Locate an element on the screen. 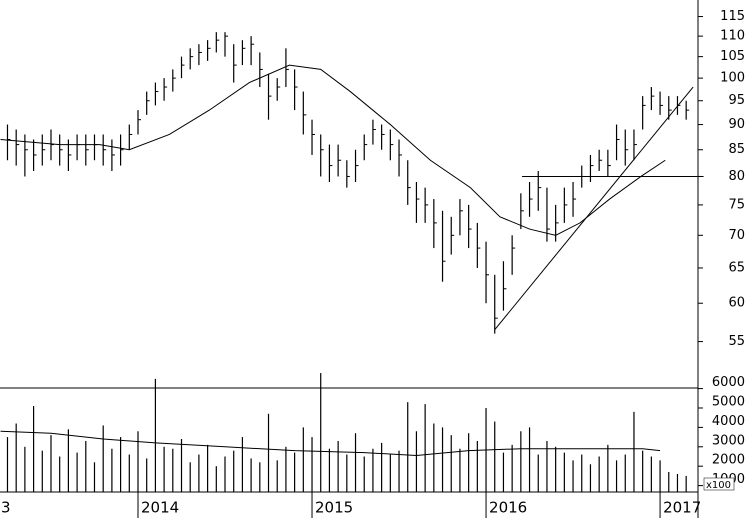  volume-tick-label: 6000 is located at coordinates (728, 382).